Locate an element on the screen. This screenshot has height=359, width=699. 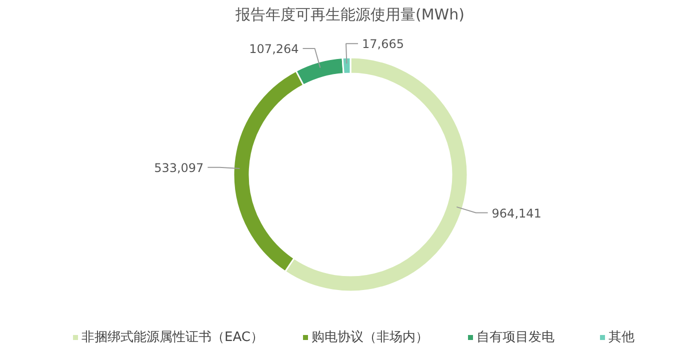
data-label: 533,097 is located at coordinates (179, 167).